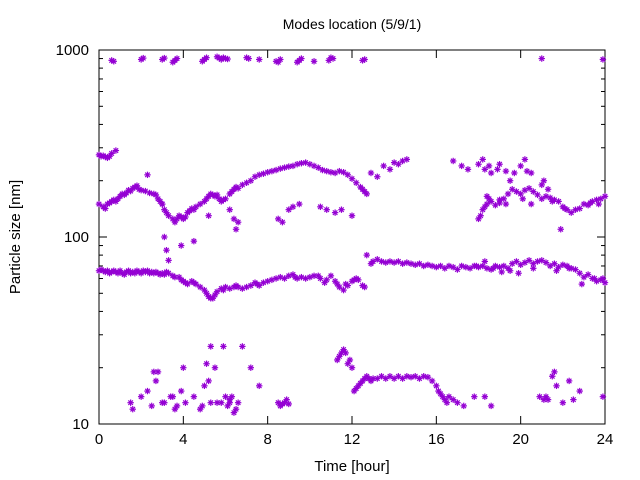  I want to click on x-tick-label: 8, so click(267, 439).